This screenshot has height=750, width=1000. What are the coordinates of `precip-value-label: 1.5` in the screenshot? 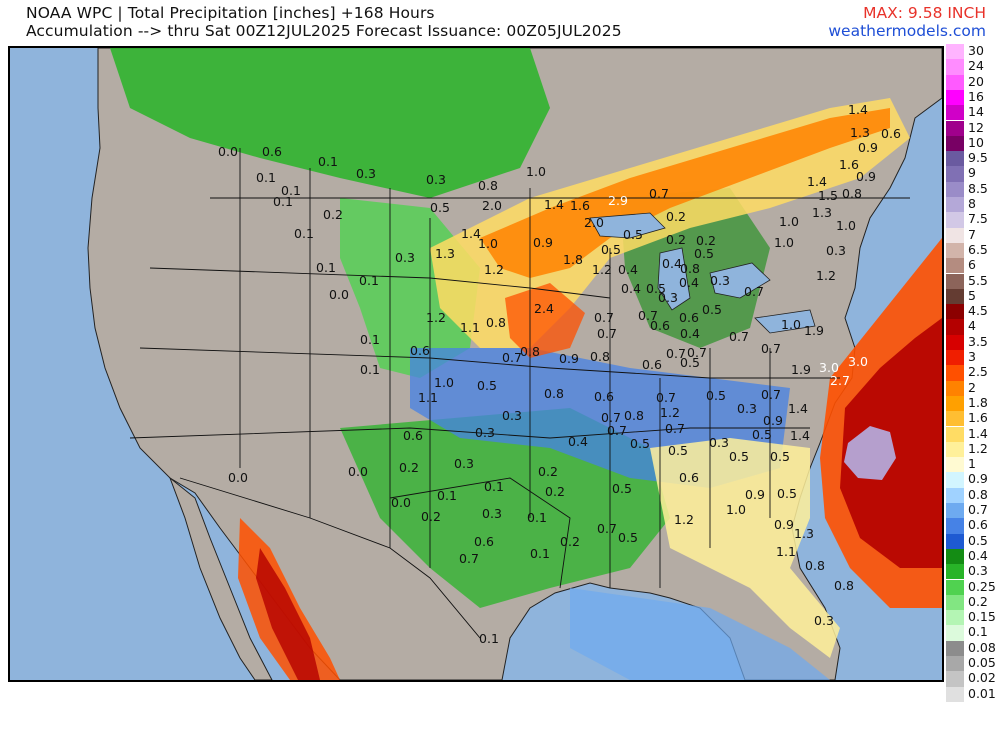 It's located at (828, 195).